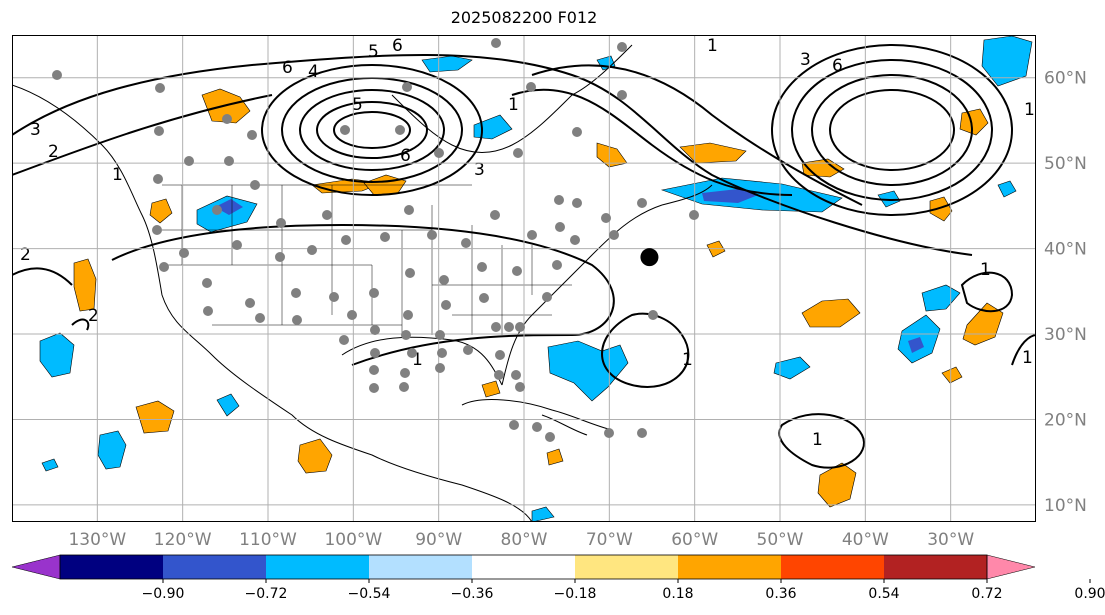 This screenshot has width=1105, height=615. What do you see at coordinates (438, 540) in the screenshot?
I see `longitude-tick-label: 90°W` at bounding box center [438, 540].